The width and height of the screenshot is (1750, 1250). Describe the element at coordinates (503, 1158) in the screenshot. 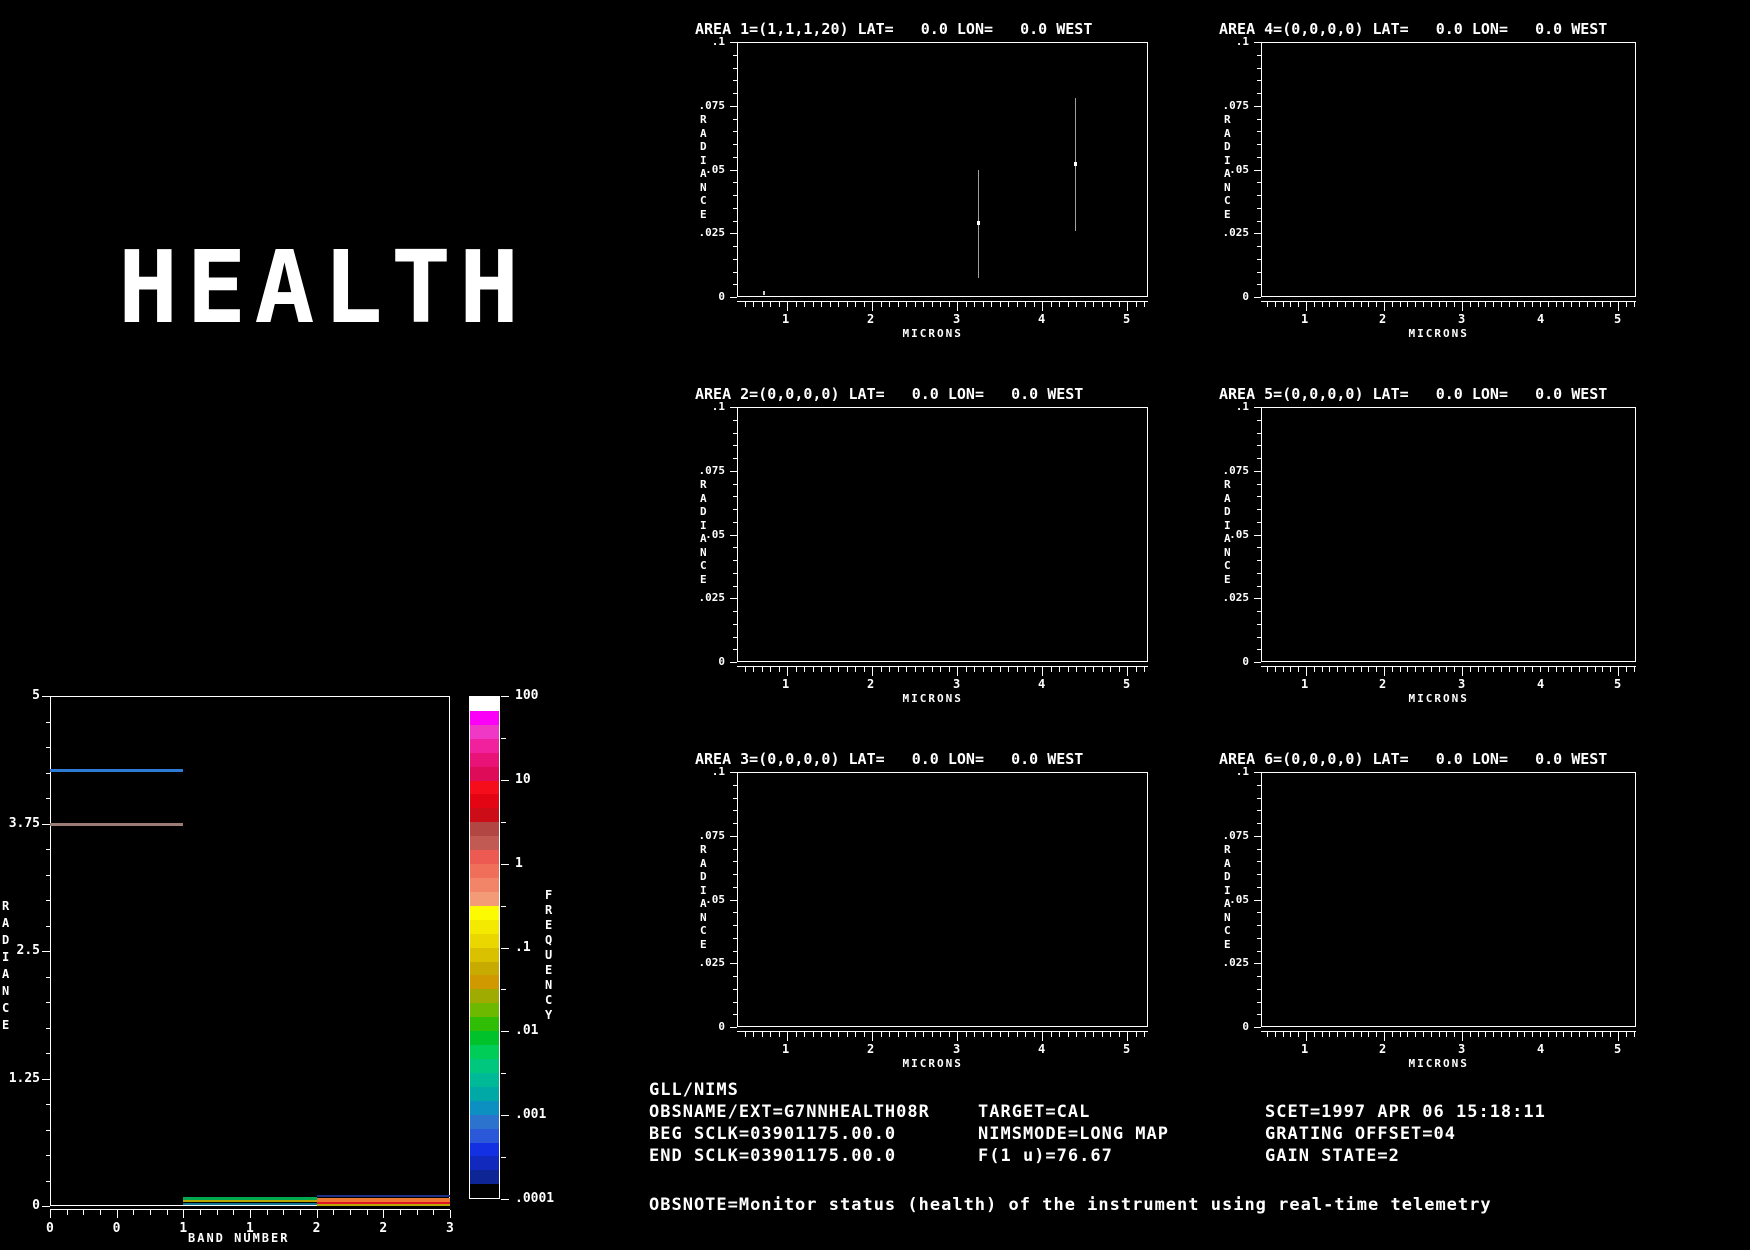

I see `colorbar-minor-tick` at that location.